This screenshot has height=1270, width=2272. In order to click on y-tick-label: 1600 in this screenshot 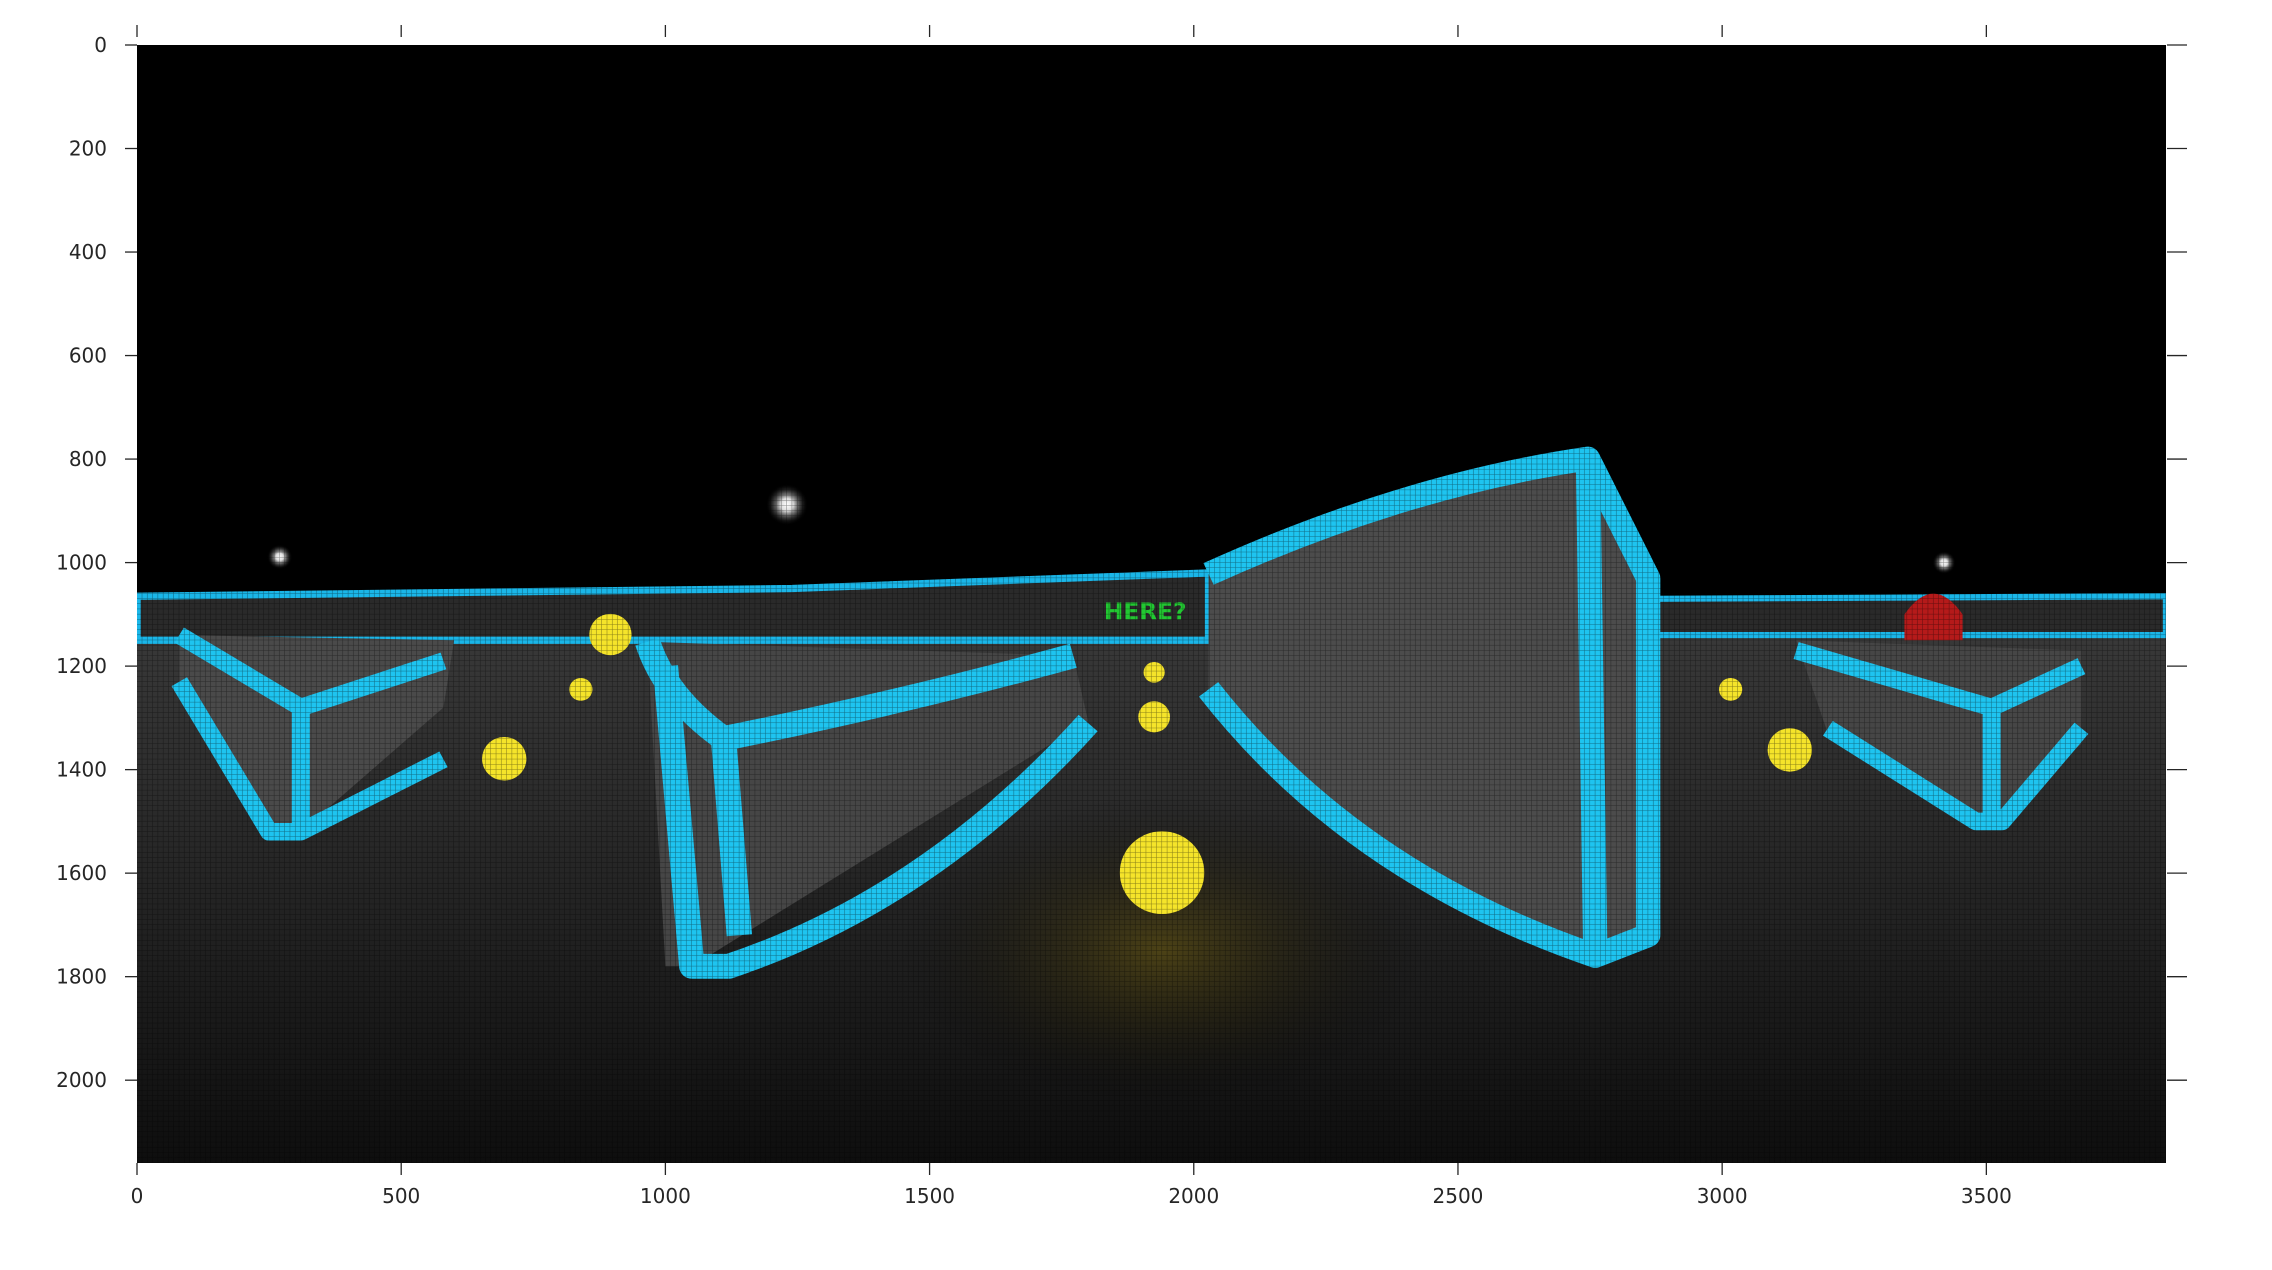, I will do `click(81, 873)`.